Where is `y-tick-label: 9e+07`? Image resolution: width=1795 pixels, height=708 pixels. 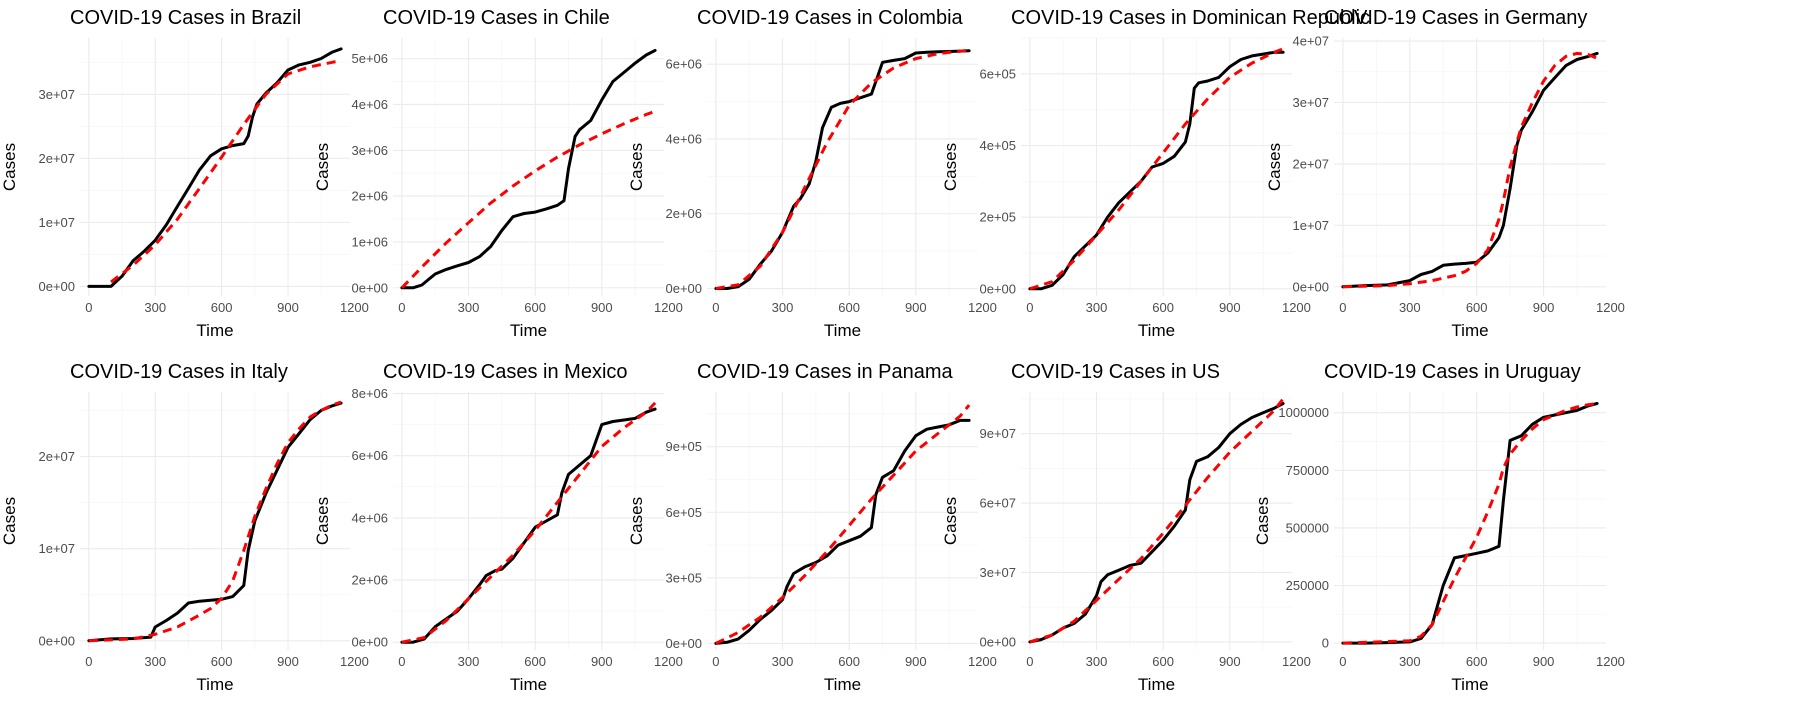 y-tick-label: 9e+07 is located at coordinates (997, 433).